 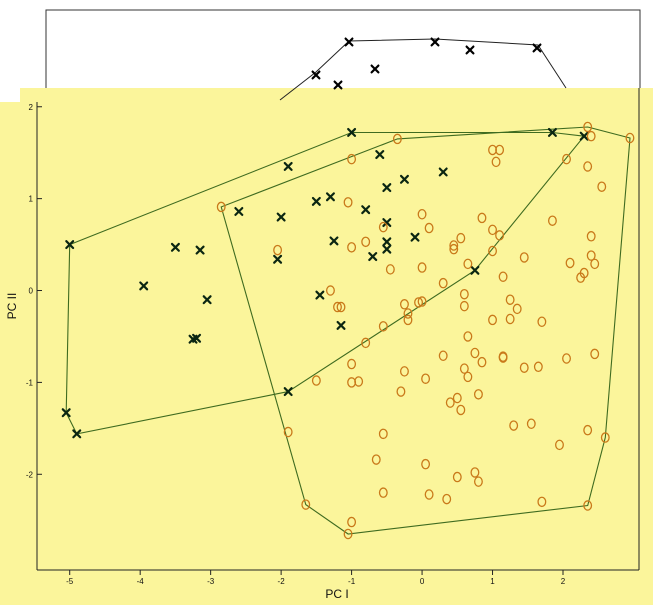 What do you see at coordinates (10, 95) in the screenshot?
I see `white-corner-patch` at bounding box center [10, 95].